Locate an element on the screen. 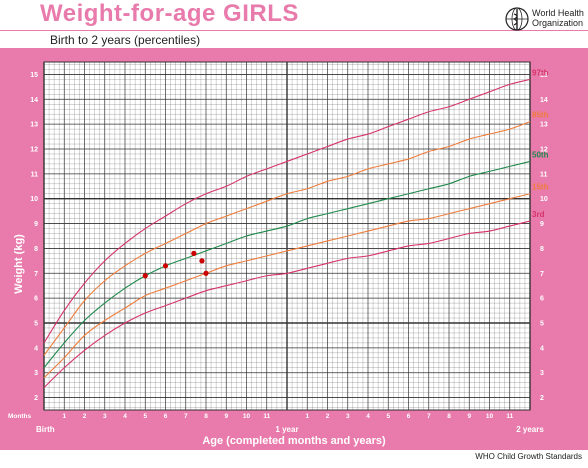 The image size is (588, 468). y-tick-label-left: 5 is located at coordinates (36, 324).